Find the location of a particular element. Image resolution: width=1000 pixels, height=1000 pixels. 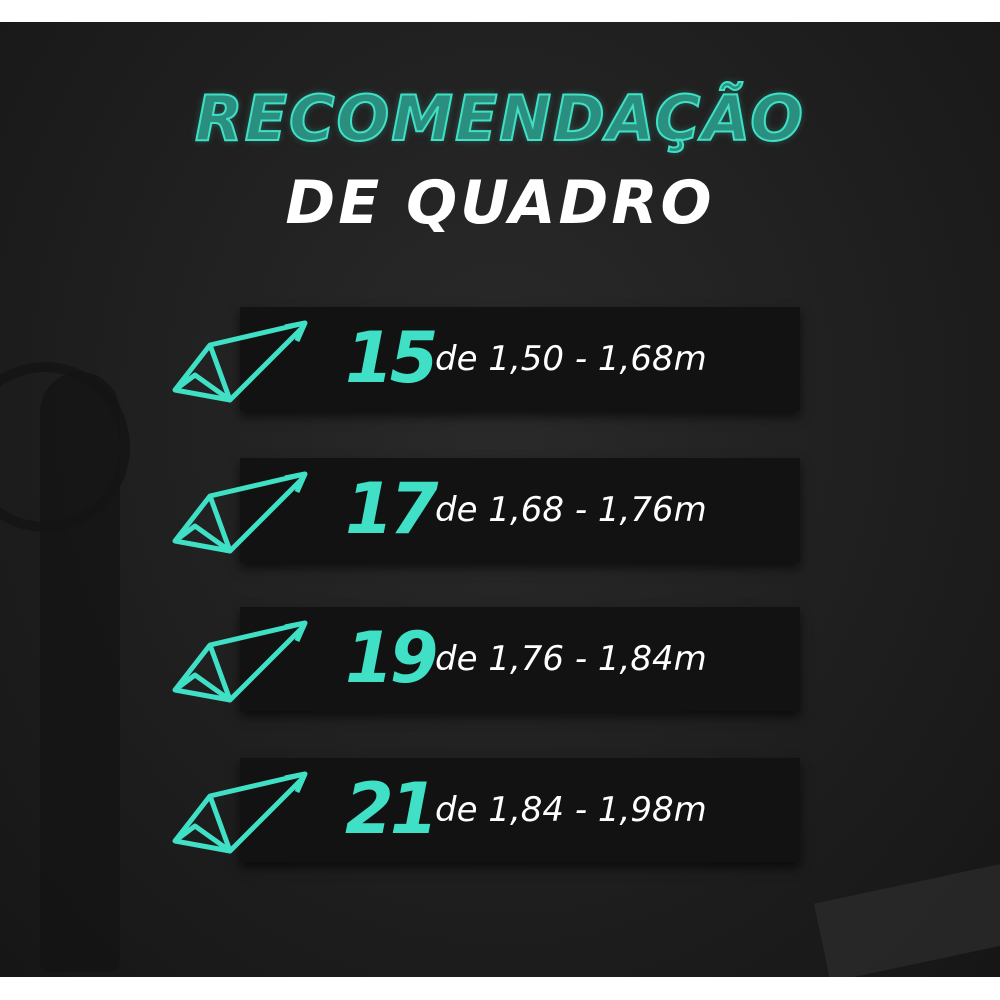

size-row: 15 de 1,50 - 1,68m is located at coordinates (486, 359).